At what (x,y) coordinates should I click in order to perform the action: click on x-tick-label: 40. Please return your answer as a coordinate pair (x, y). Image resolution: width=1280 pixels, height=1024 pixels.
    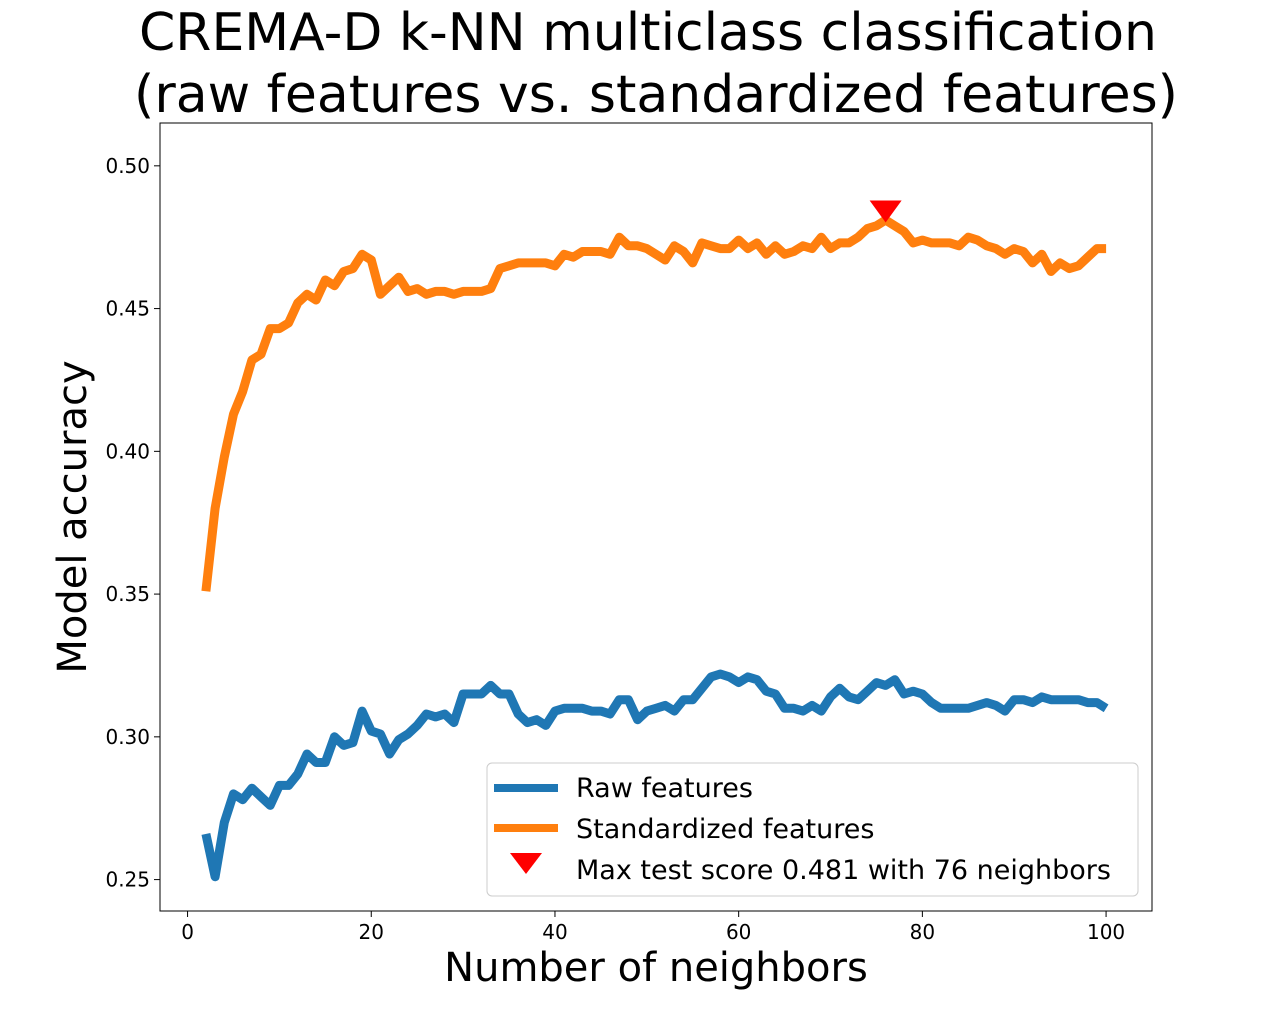
    Looking at the image, I should click on (554, 932).